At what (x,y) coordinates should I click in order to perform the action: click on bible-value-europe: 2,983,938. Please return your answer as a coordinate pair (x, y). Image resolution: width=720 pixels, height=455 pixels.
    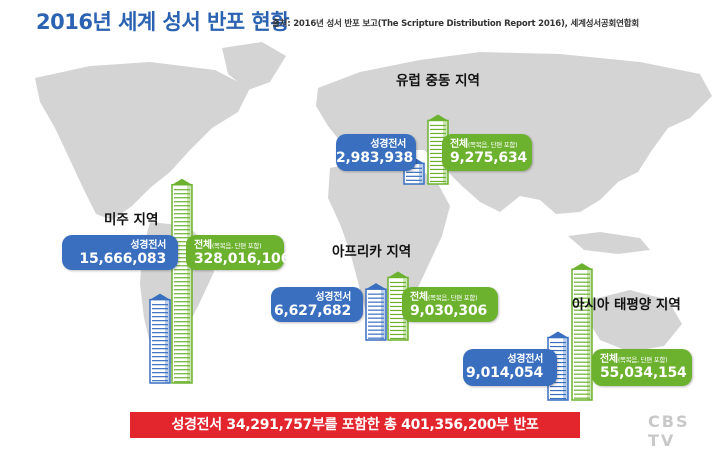
    Looking at the image, I should click on (375, 158).